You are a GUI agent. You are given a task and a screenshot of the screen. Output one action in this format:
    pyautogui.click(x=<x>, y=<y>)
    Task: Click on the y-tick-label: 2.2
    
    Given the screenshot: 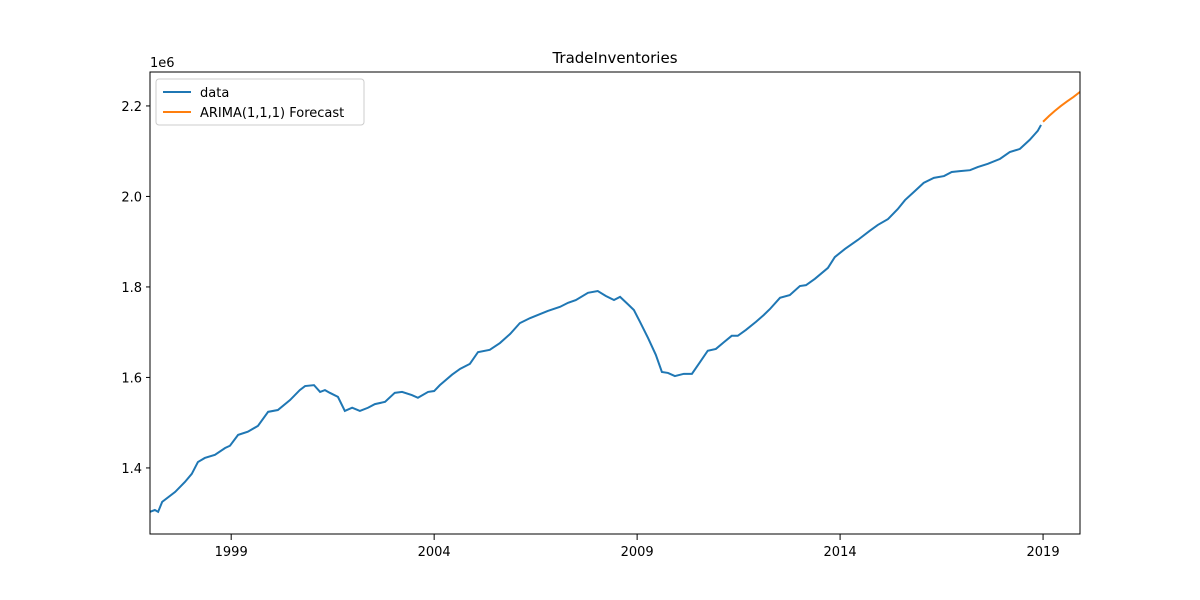 What is the action you would take?
    pyautogui.click(x=131, y=107)
    